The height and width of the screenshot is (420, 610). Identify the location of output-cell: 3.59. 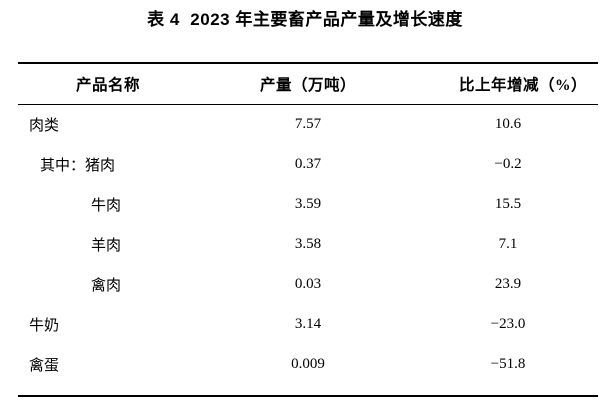
(308, 203).